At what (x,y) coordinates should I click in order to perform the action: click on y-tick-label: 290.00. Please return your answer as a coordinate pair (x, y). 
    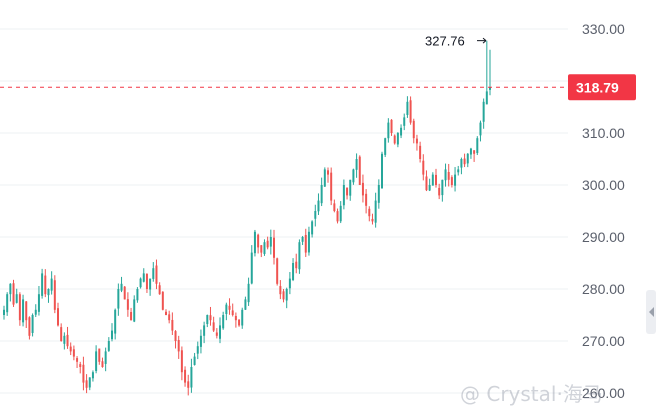
    Looking at the image, I should click on (603, 237).